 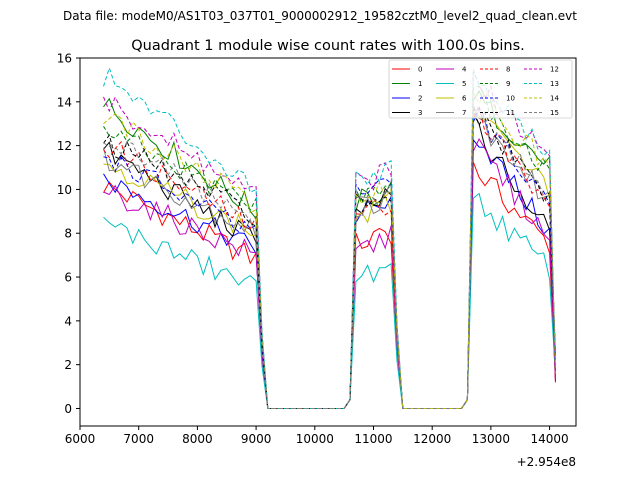 What do you see at coordinates (68, 365) in the screenshot?
I see `y-tick-label: 2` at bounding box center [68, 365].